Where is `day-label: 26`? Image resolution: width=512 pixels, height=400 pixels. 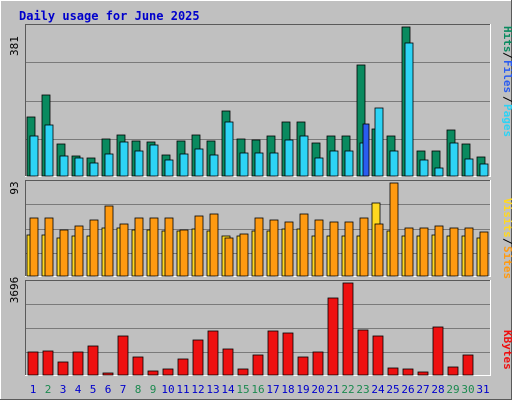 day-label: 26 is located at coordinates (407, 389).